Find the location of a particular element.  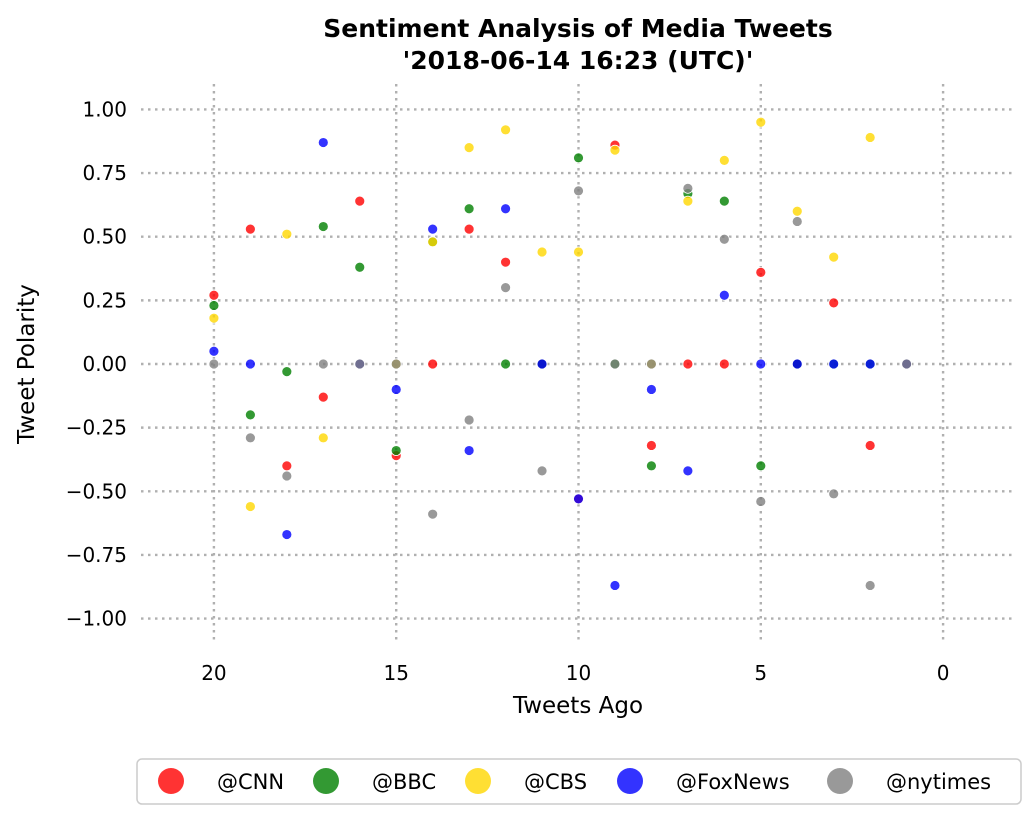

x-axis-ticks: 20 15 10 5 0 is located at coordinates (575, 673).